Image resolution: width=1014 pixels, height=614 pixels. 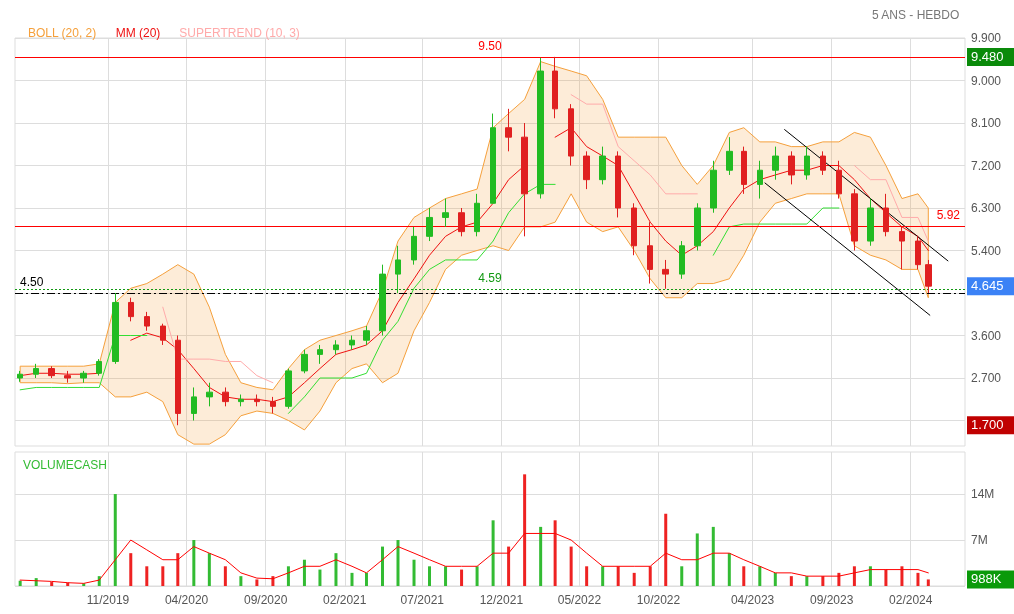 I want to click on text: 9.480, so click(x=987, y=56).